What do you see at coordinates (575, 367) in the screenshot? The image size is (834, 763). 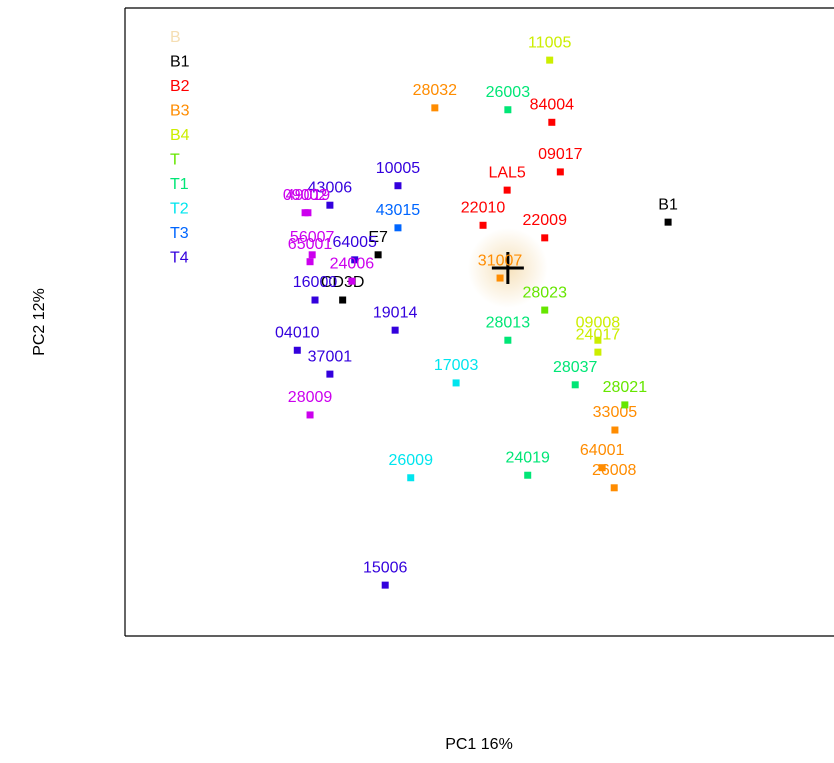 I see `point-label: 28037` at bounding box center [575, 367].